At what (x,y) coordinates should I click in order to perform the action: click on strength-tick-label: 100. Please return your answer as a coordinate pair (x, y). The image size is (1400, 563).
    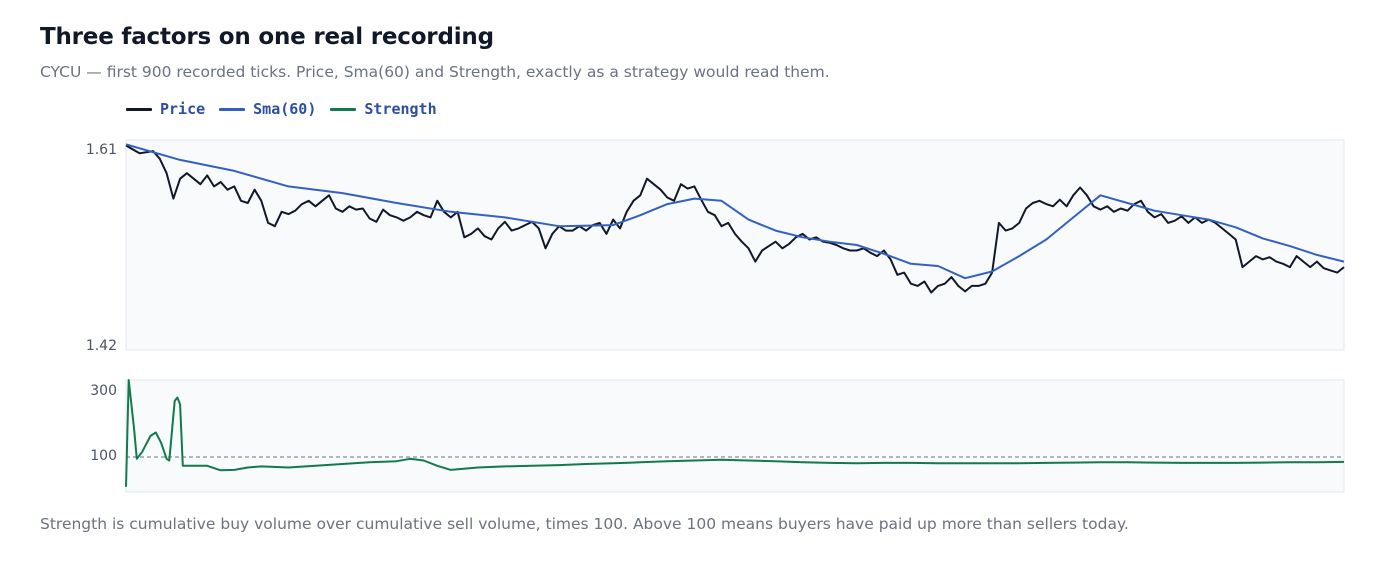
    Looking at the image, I should click on (103, 456).